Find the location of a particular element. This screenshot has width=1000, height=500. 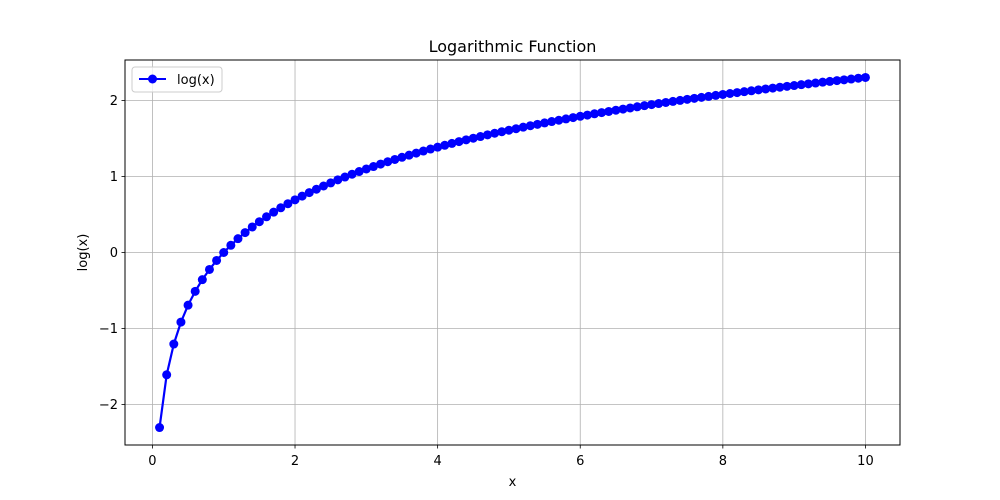

y-tick-label: −2 is located at coordinates (108, 405).